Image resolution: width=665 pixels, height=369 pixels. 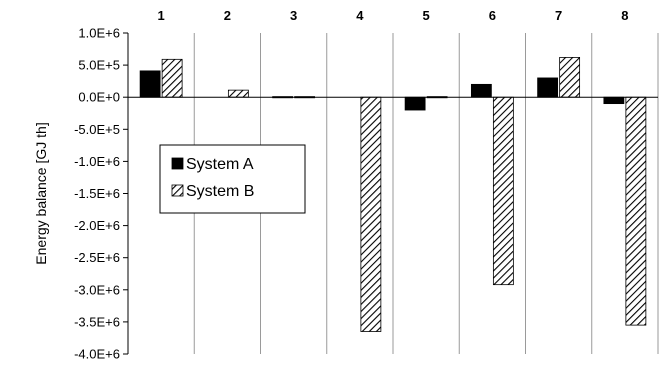 What do you see at coordinates (220, 191) in the screenshot?
I see `legend-label-system-b: System B` at bounding box center [220, 191].